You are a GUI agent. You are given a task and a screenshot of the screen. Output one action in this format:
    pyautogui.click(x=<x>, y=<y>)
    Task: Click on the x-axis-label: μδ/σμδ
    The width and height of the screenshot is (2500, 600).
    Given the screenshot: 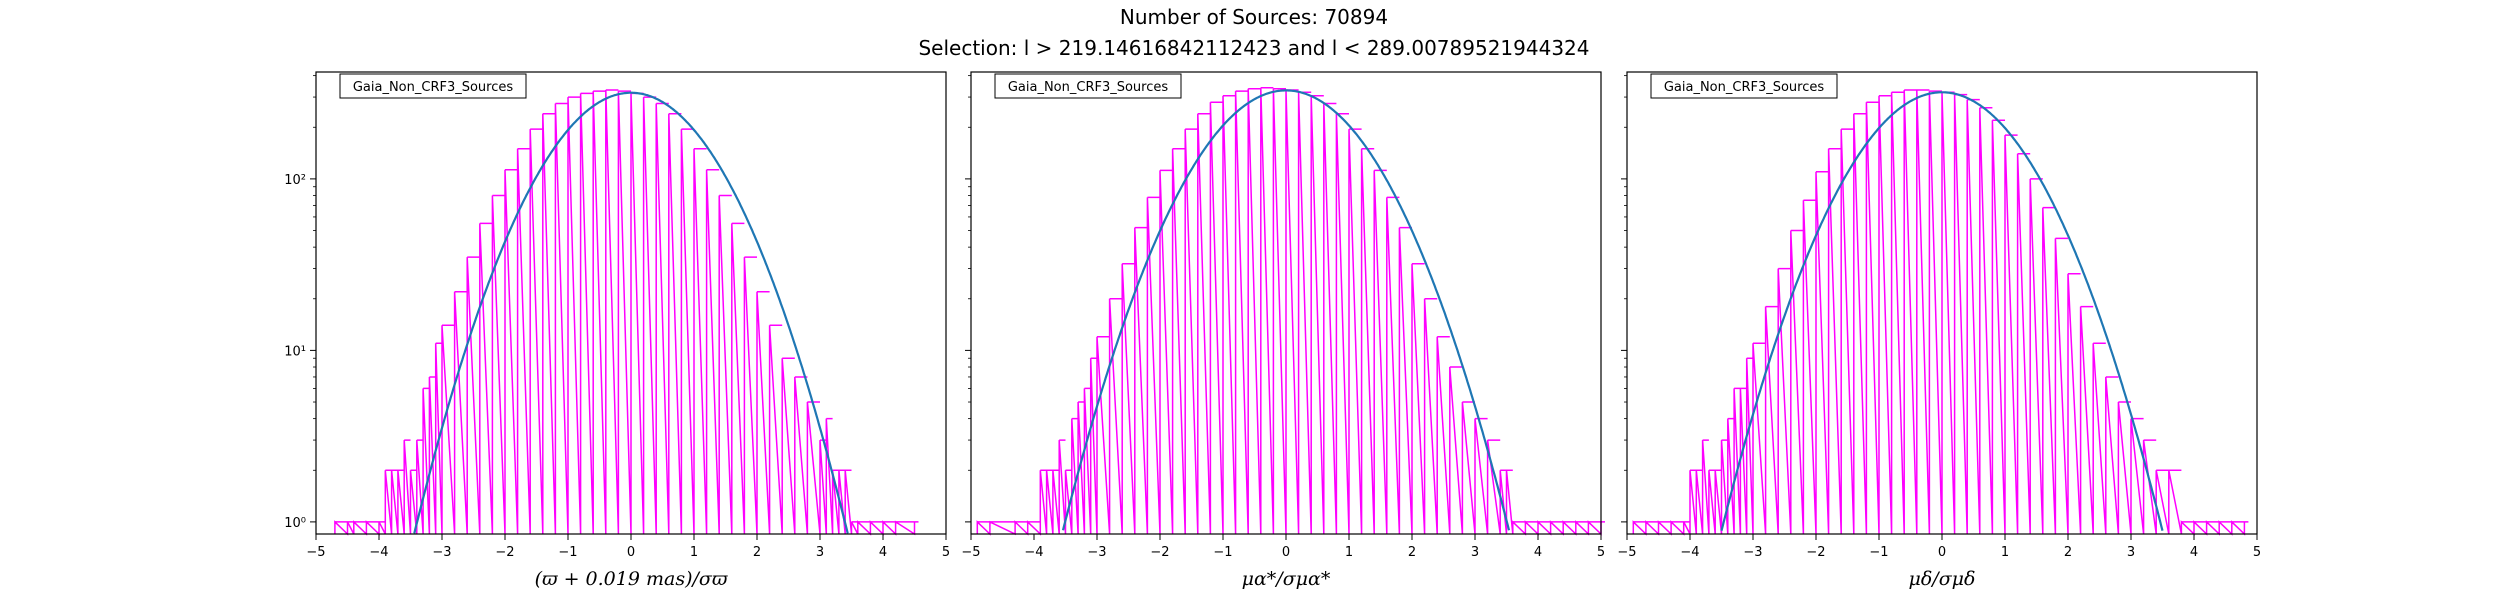 What is the action you would take?
    pyautogui.click(x=1942, y=579)
    